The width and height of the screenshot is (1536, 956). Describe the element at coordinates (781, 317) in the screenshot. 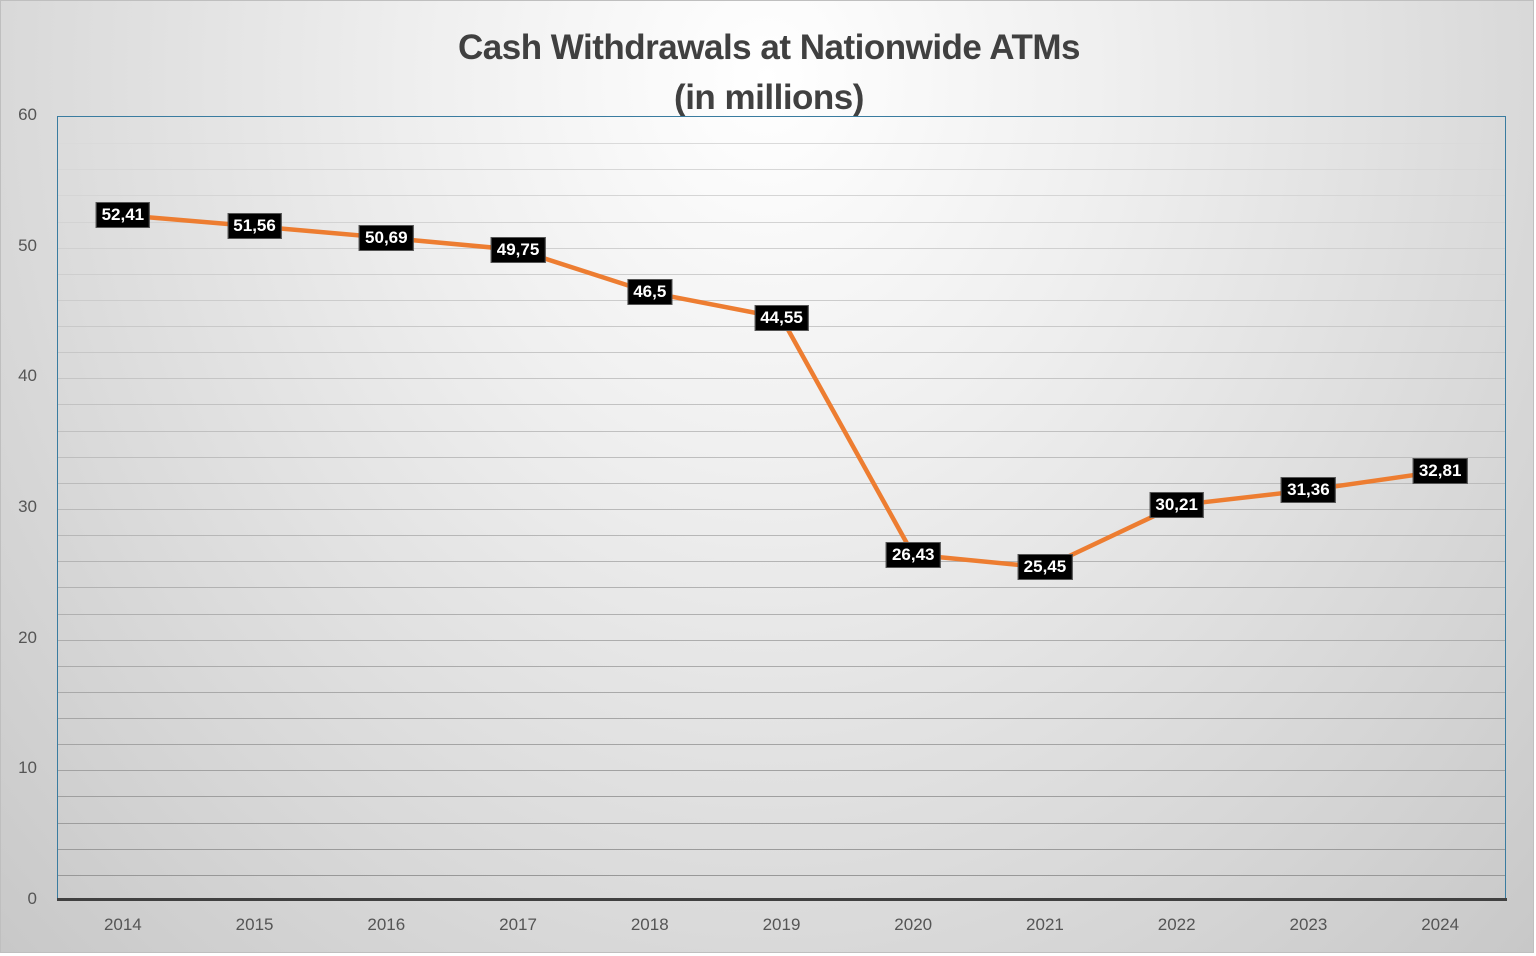

I see `data-label: 44,55` at that location.